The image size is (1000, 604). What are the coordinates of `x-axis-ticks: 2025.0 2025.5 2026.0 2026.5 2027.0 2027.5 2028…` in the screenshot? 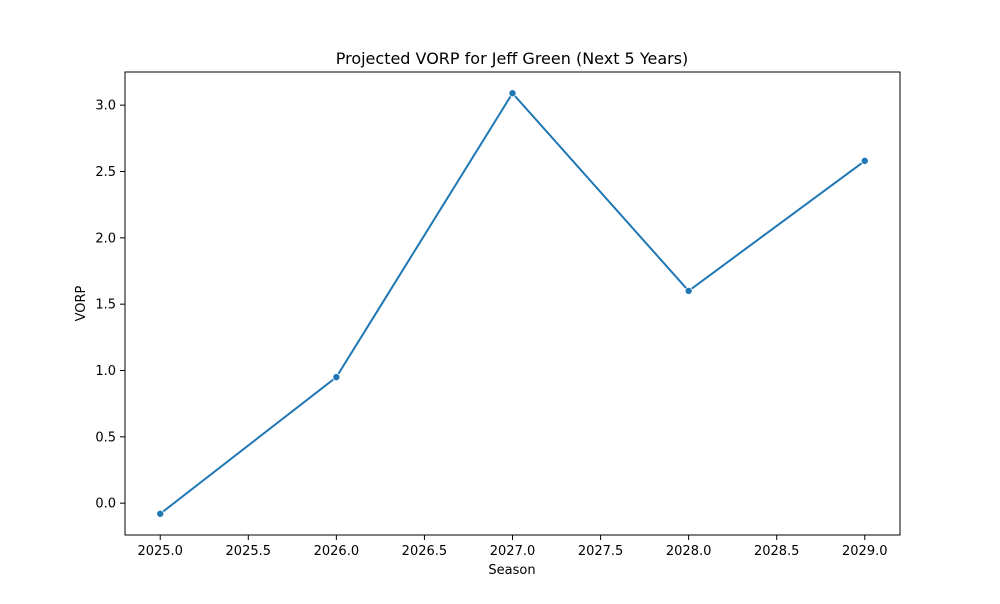 It's located at (512, 547).